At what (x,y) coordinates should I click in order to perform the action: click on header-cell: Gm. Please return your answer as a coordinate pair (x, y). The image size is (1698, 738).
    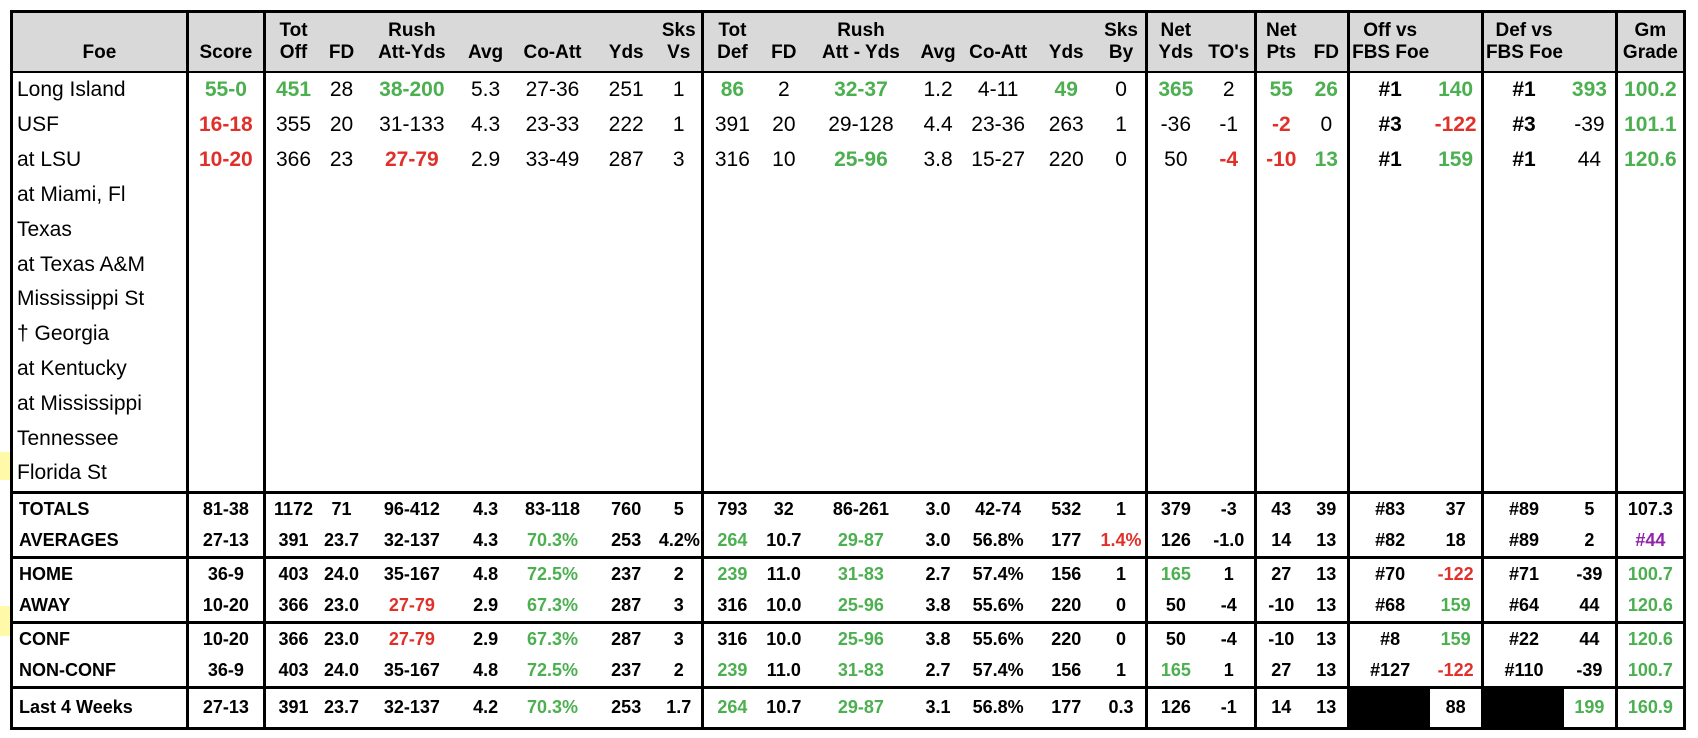
    Looking at the image, I should click on (1649, 26).